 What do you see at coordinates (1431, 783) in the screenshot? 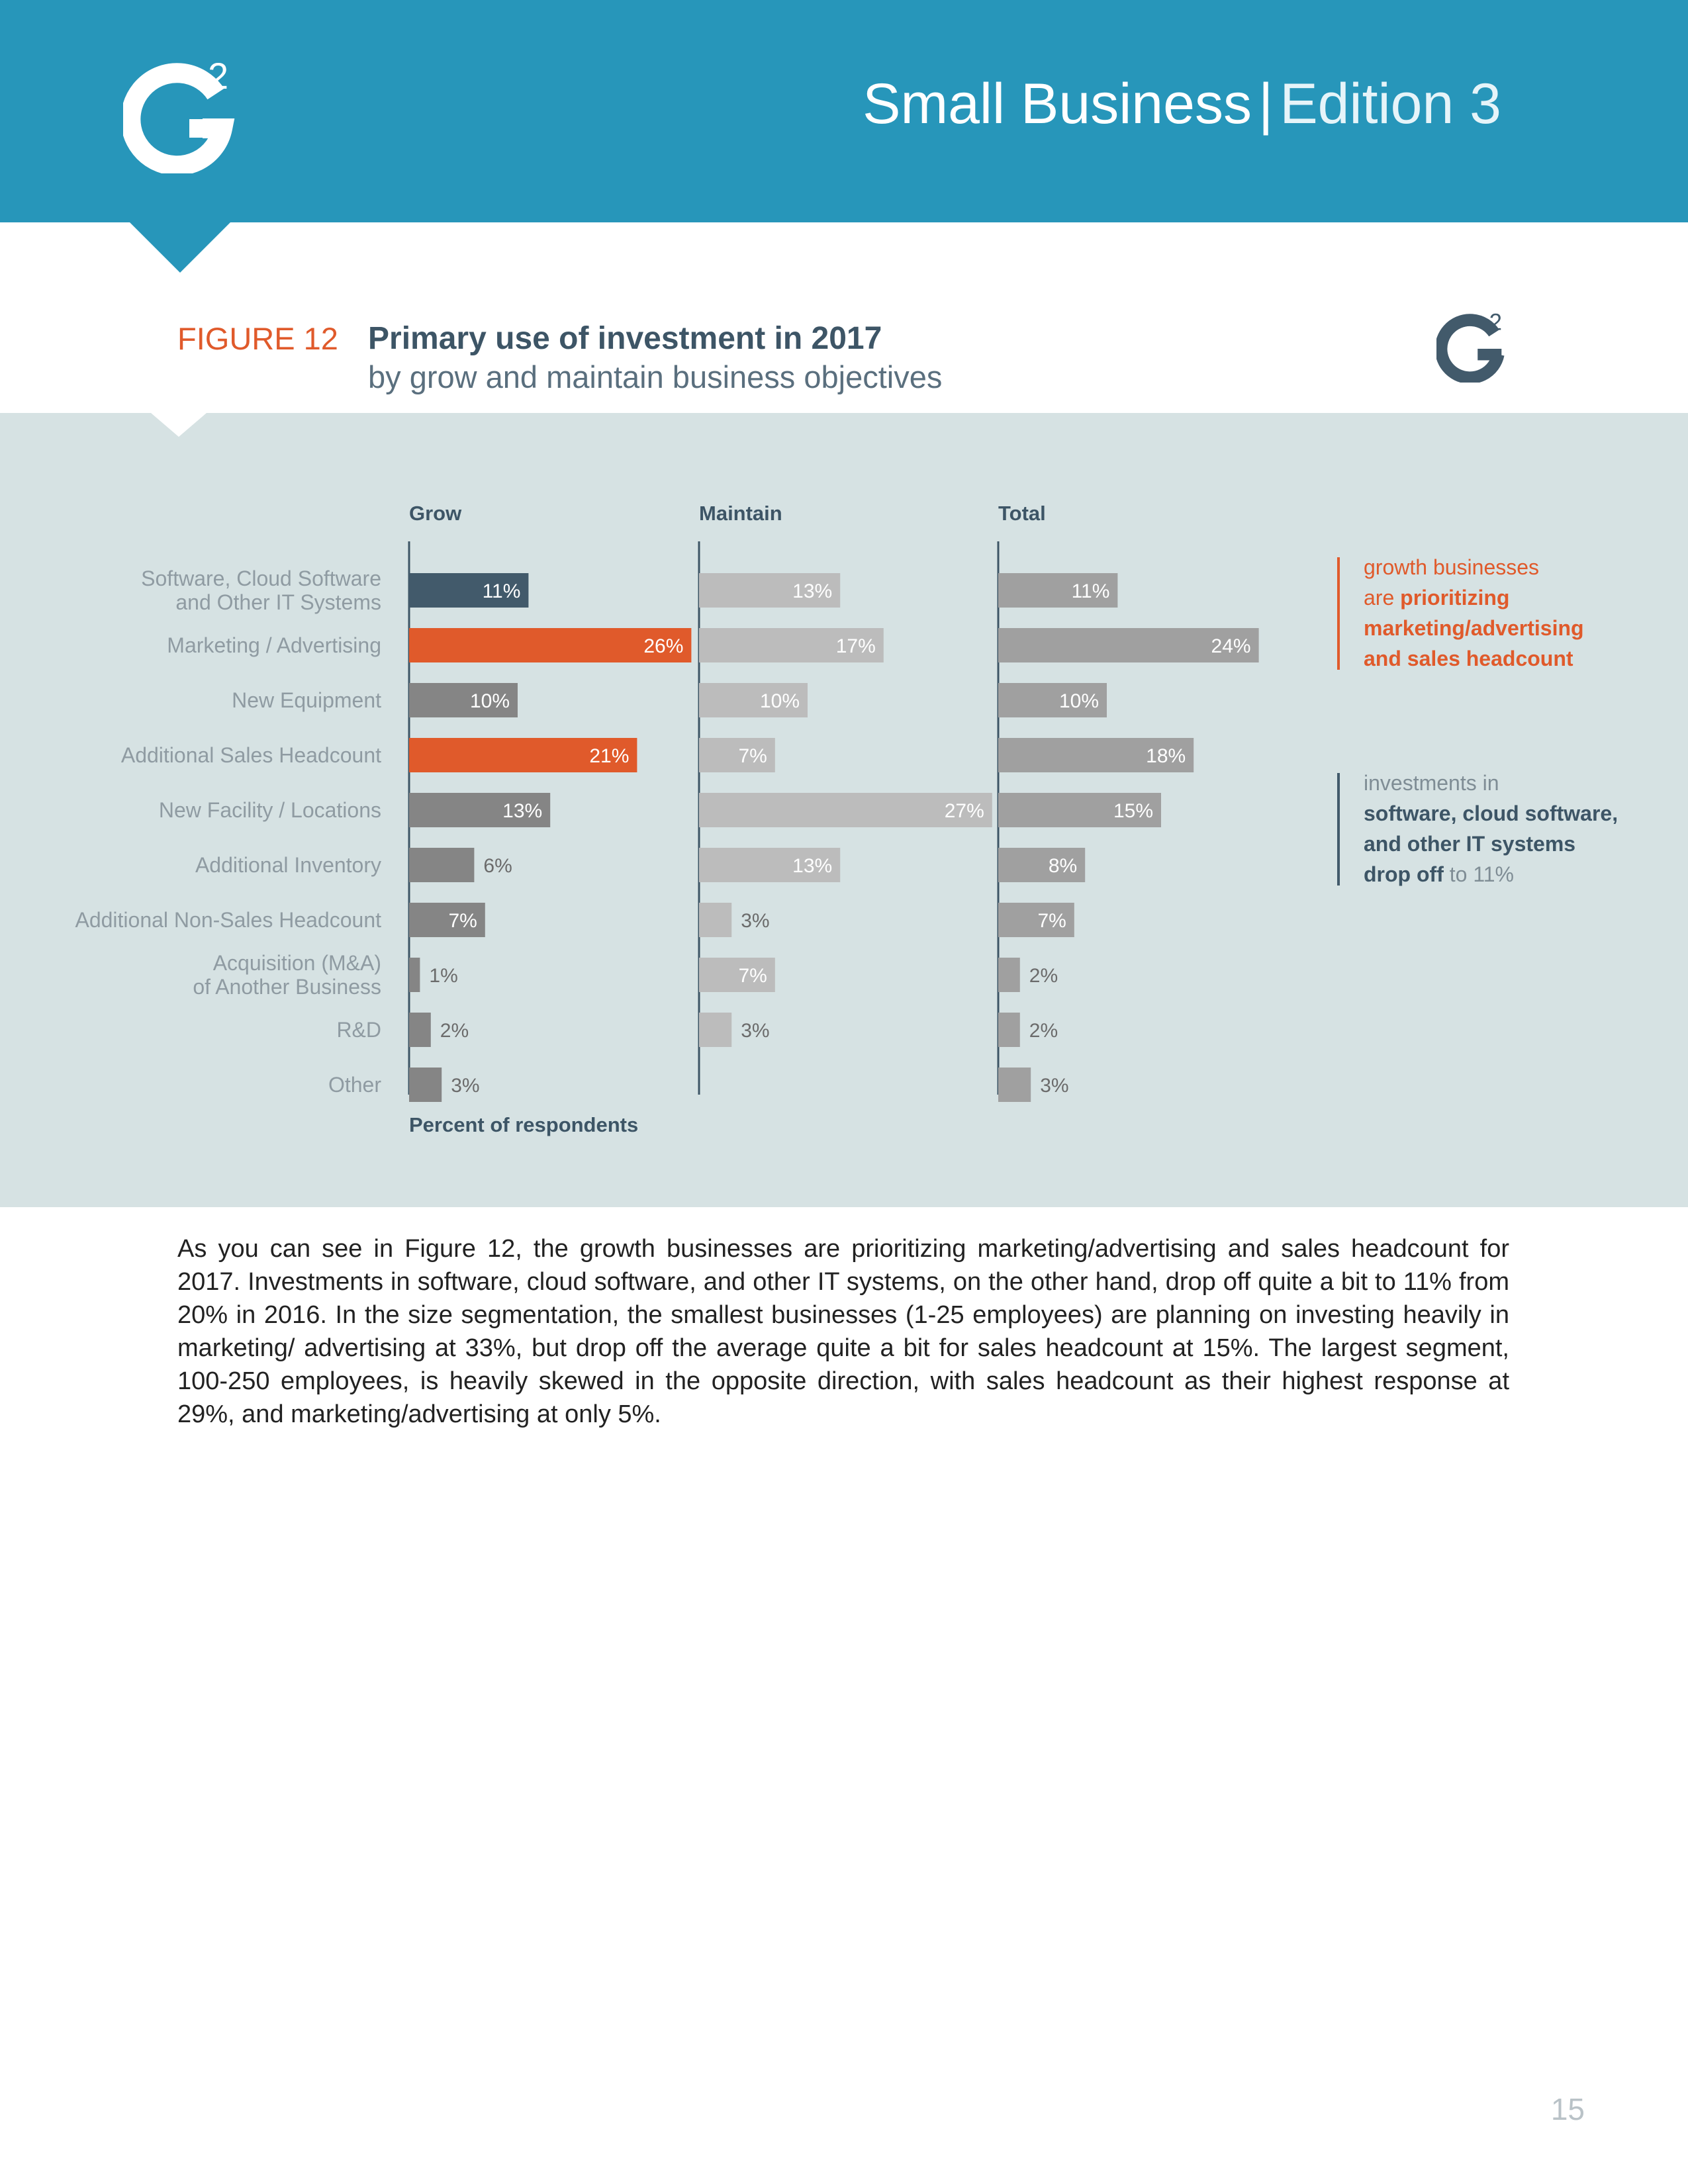
I see `callout-software-line1: investments in` at bounding box center [1431, 783].